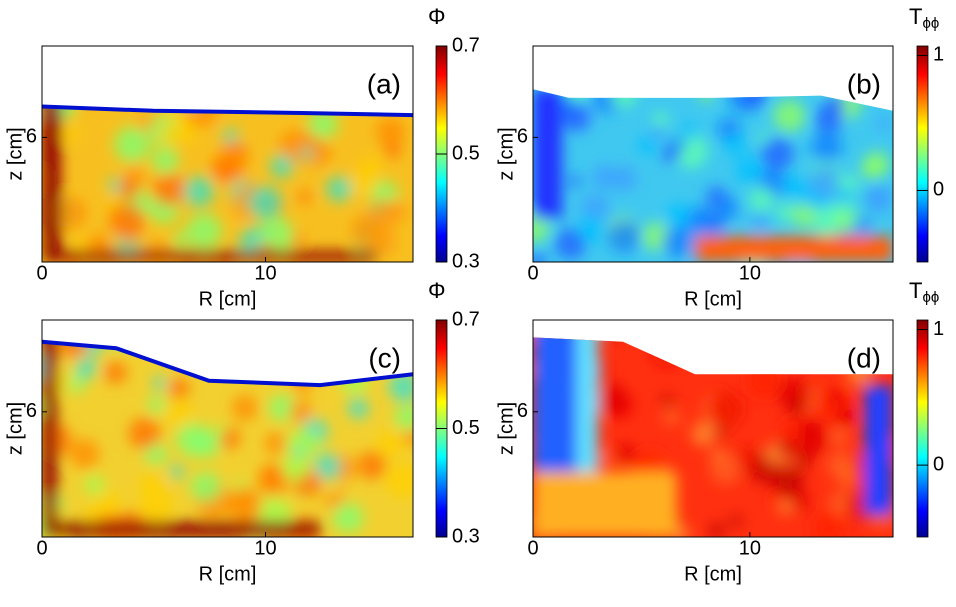 This screenshot has width=956, height=607. What do you see at coordinates (384, 83) in the screenshot?
I see `panel-label: (a)` at bounding box center [384, 83].